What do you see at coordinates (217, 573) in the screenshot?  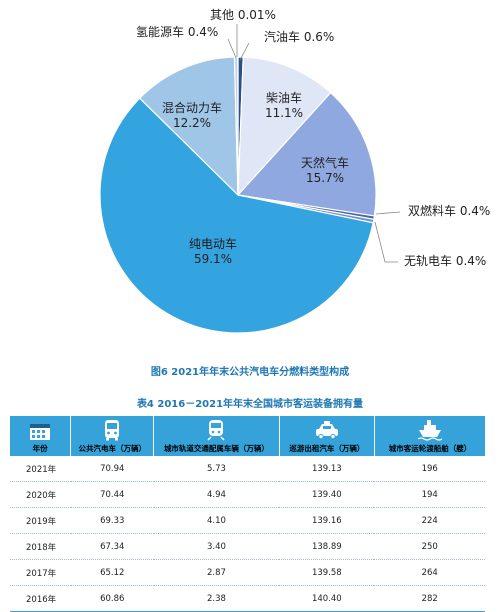 I see `rail-cell: 2.87` at bounding box center [217, 573].